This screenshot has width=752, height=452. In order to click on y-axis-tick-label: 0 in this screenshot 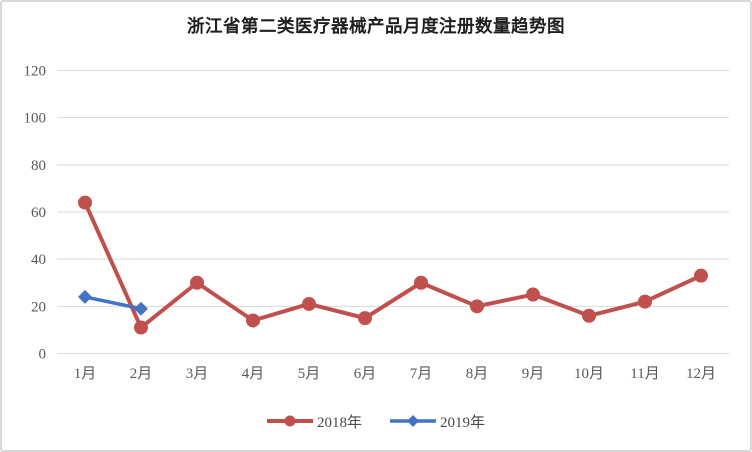, I will do `click(43, 355)`.